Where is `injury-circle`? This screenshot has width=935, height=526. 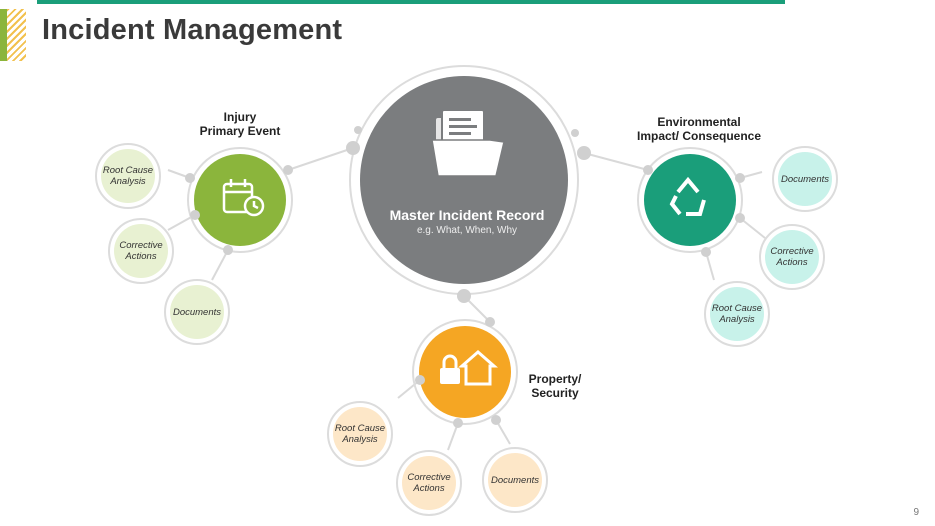 injury-circle is located at coordinates (240, 200).